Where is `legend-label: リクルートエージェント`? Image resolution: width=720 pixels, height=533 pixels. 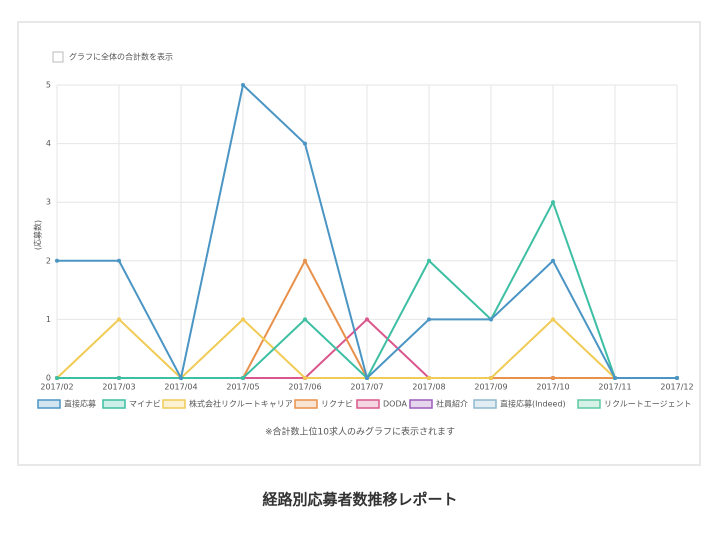
legend-label: リクルートエージェント is located at coordinates (648, 404).